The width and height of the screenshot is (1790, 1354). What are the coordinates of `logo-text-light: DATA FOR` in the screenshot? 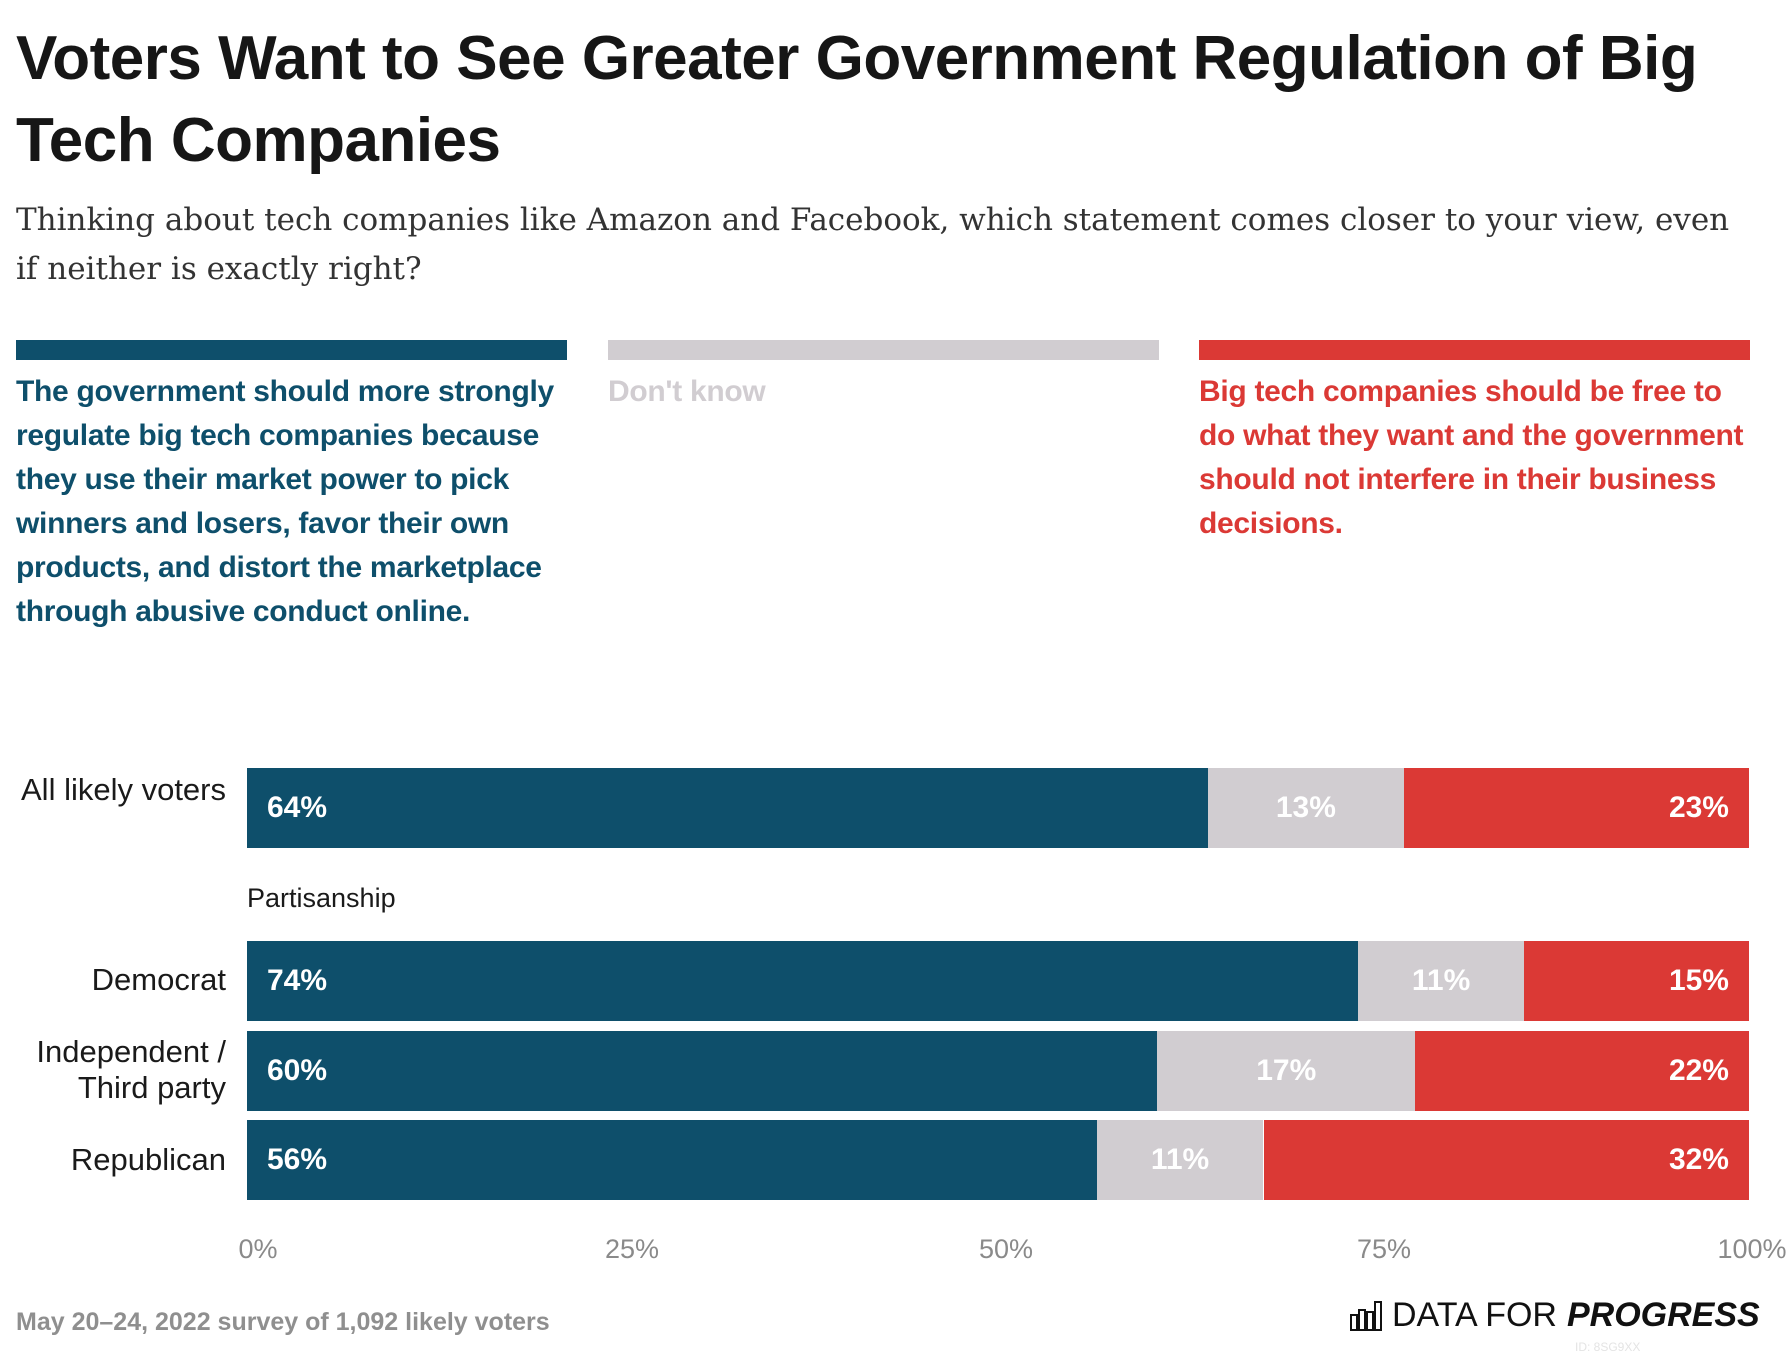 It's located at (1474, 1315).